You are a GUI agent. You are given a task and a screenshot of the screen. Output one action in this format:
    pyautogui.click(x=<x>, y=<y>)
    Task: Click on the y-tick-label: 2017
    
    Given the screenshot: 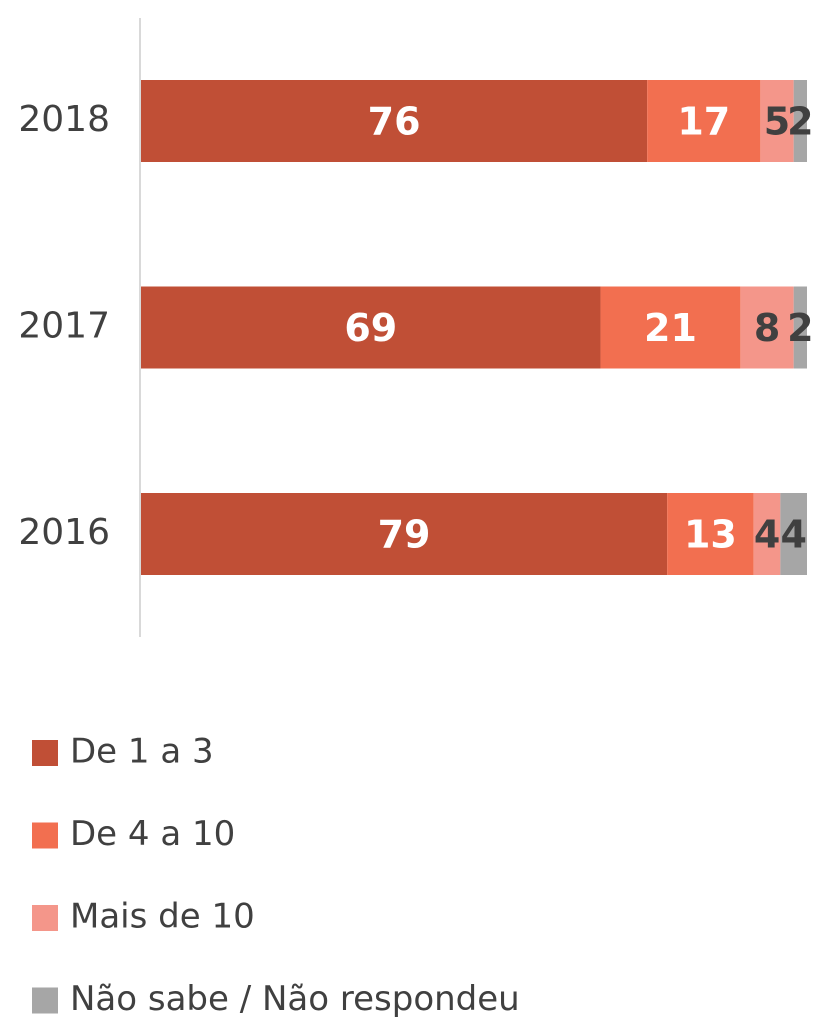 What is the action you would take?
    pyautogui.click(x=64, y=326)
    